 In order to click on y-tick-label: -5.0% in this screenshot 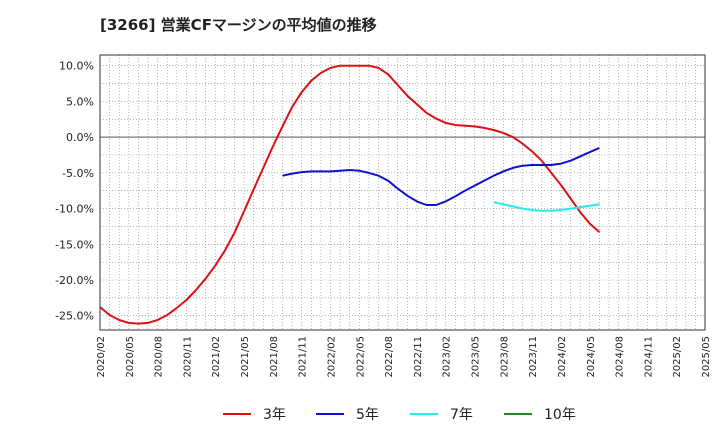, I will do `click(78, 173)`.